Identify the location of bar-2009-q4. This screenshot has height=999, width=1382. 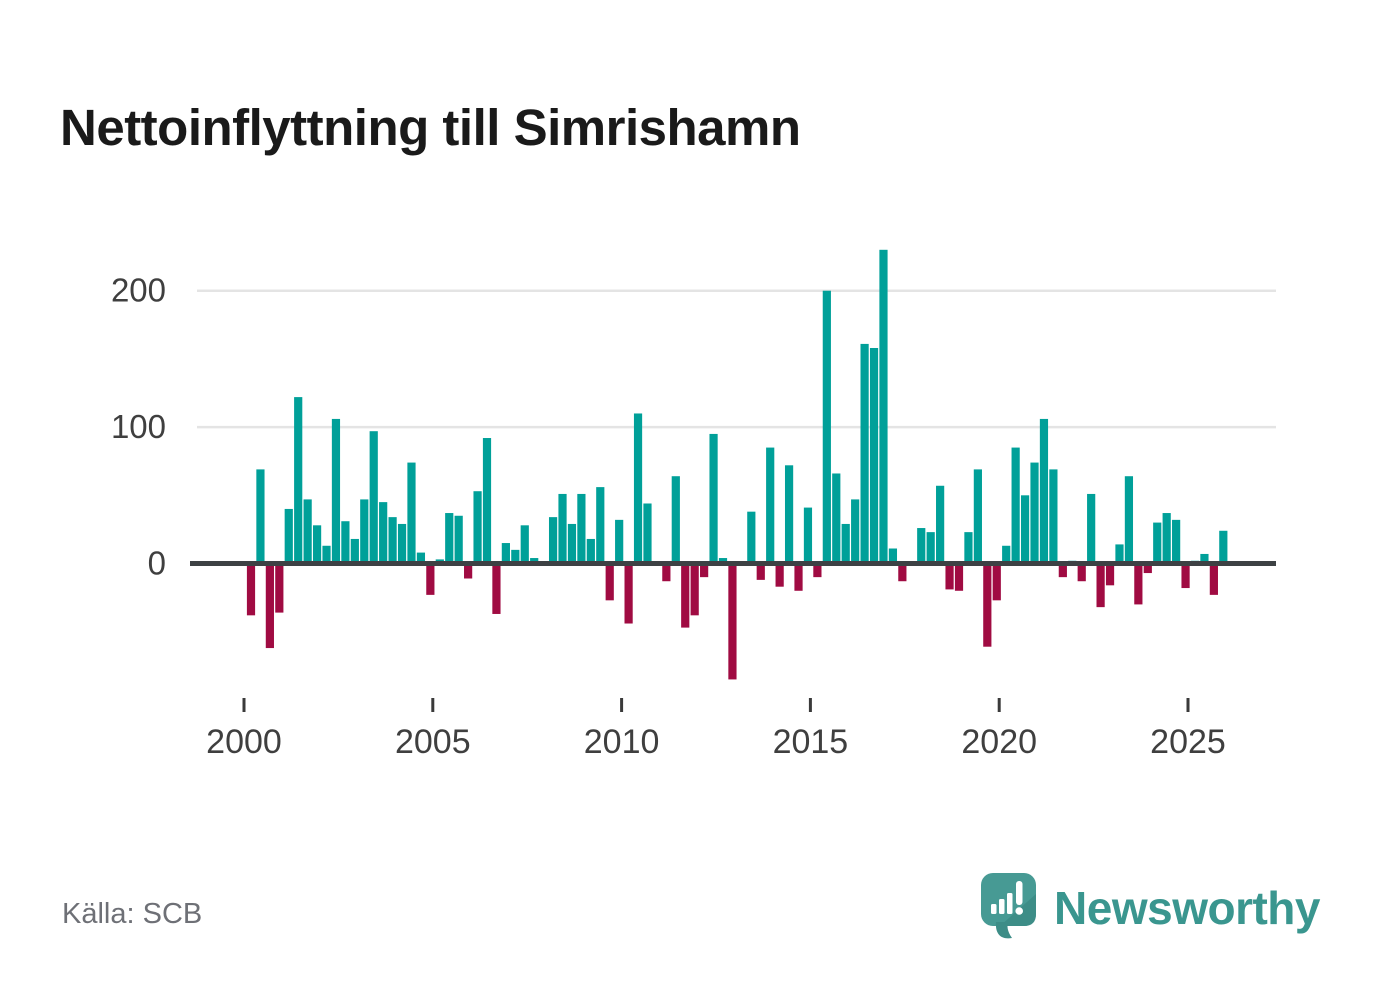
(619, 541).